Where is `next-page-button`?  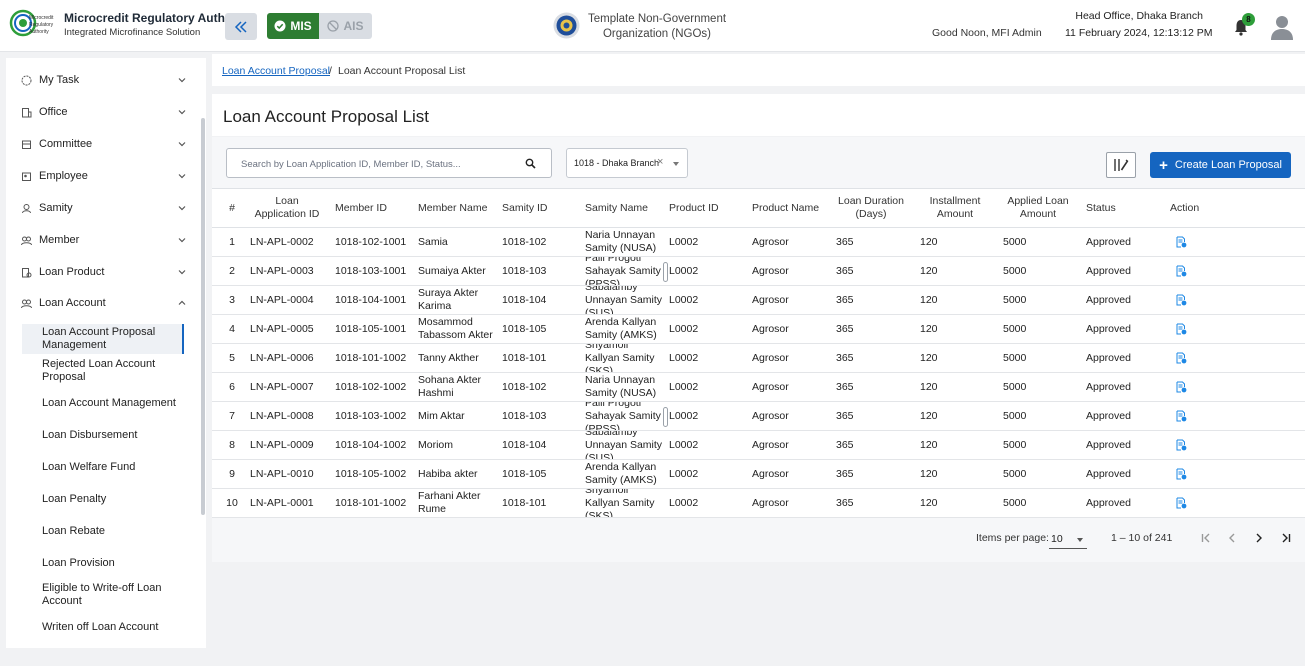
next-page-button is located at coordinates (1259, 538).